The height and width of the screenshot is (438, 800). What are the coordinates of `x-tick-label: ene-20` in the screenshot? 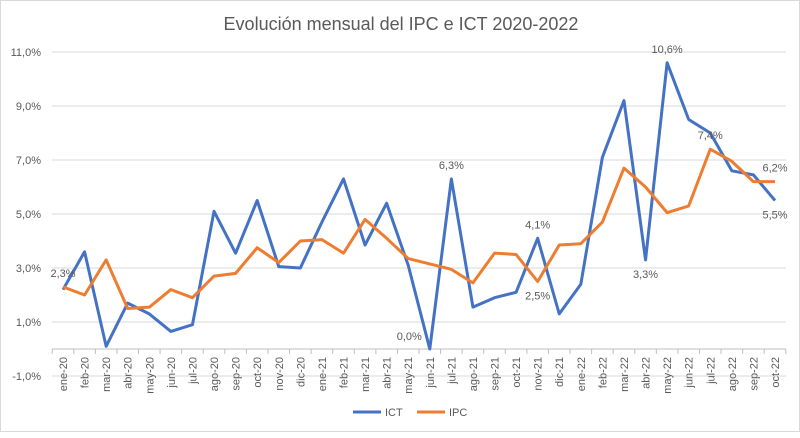 It's located at (64, 374).